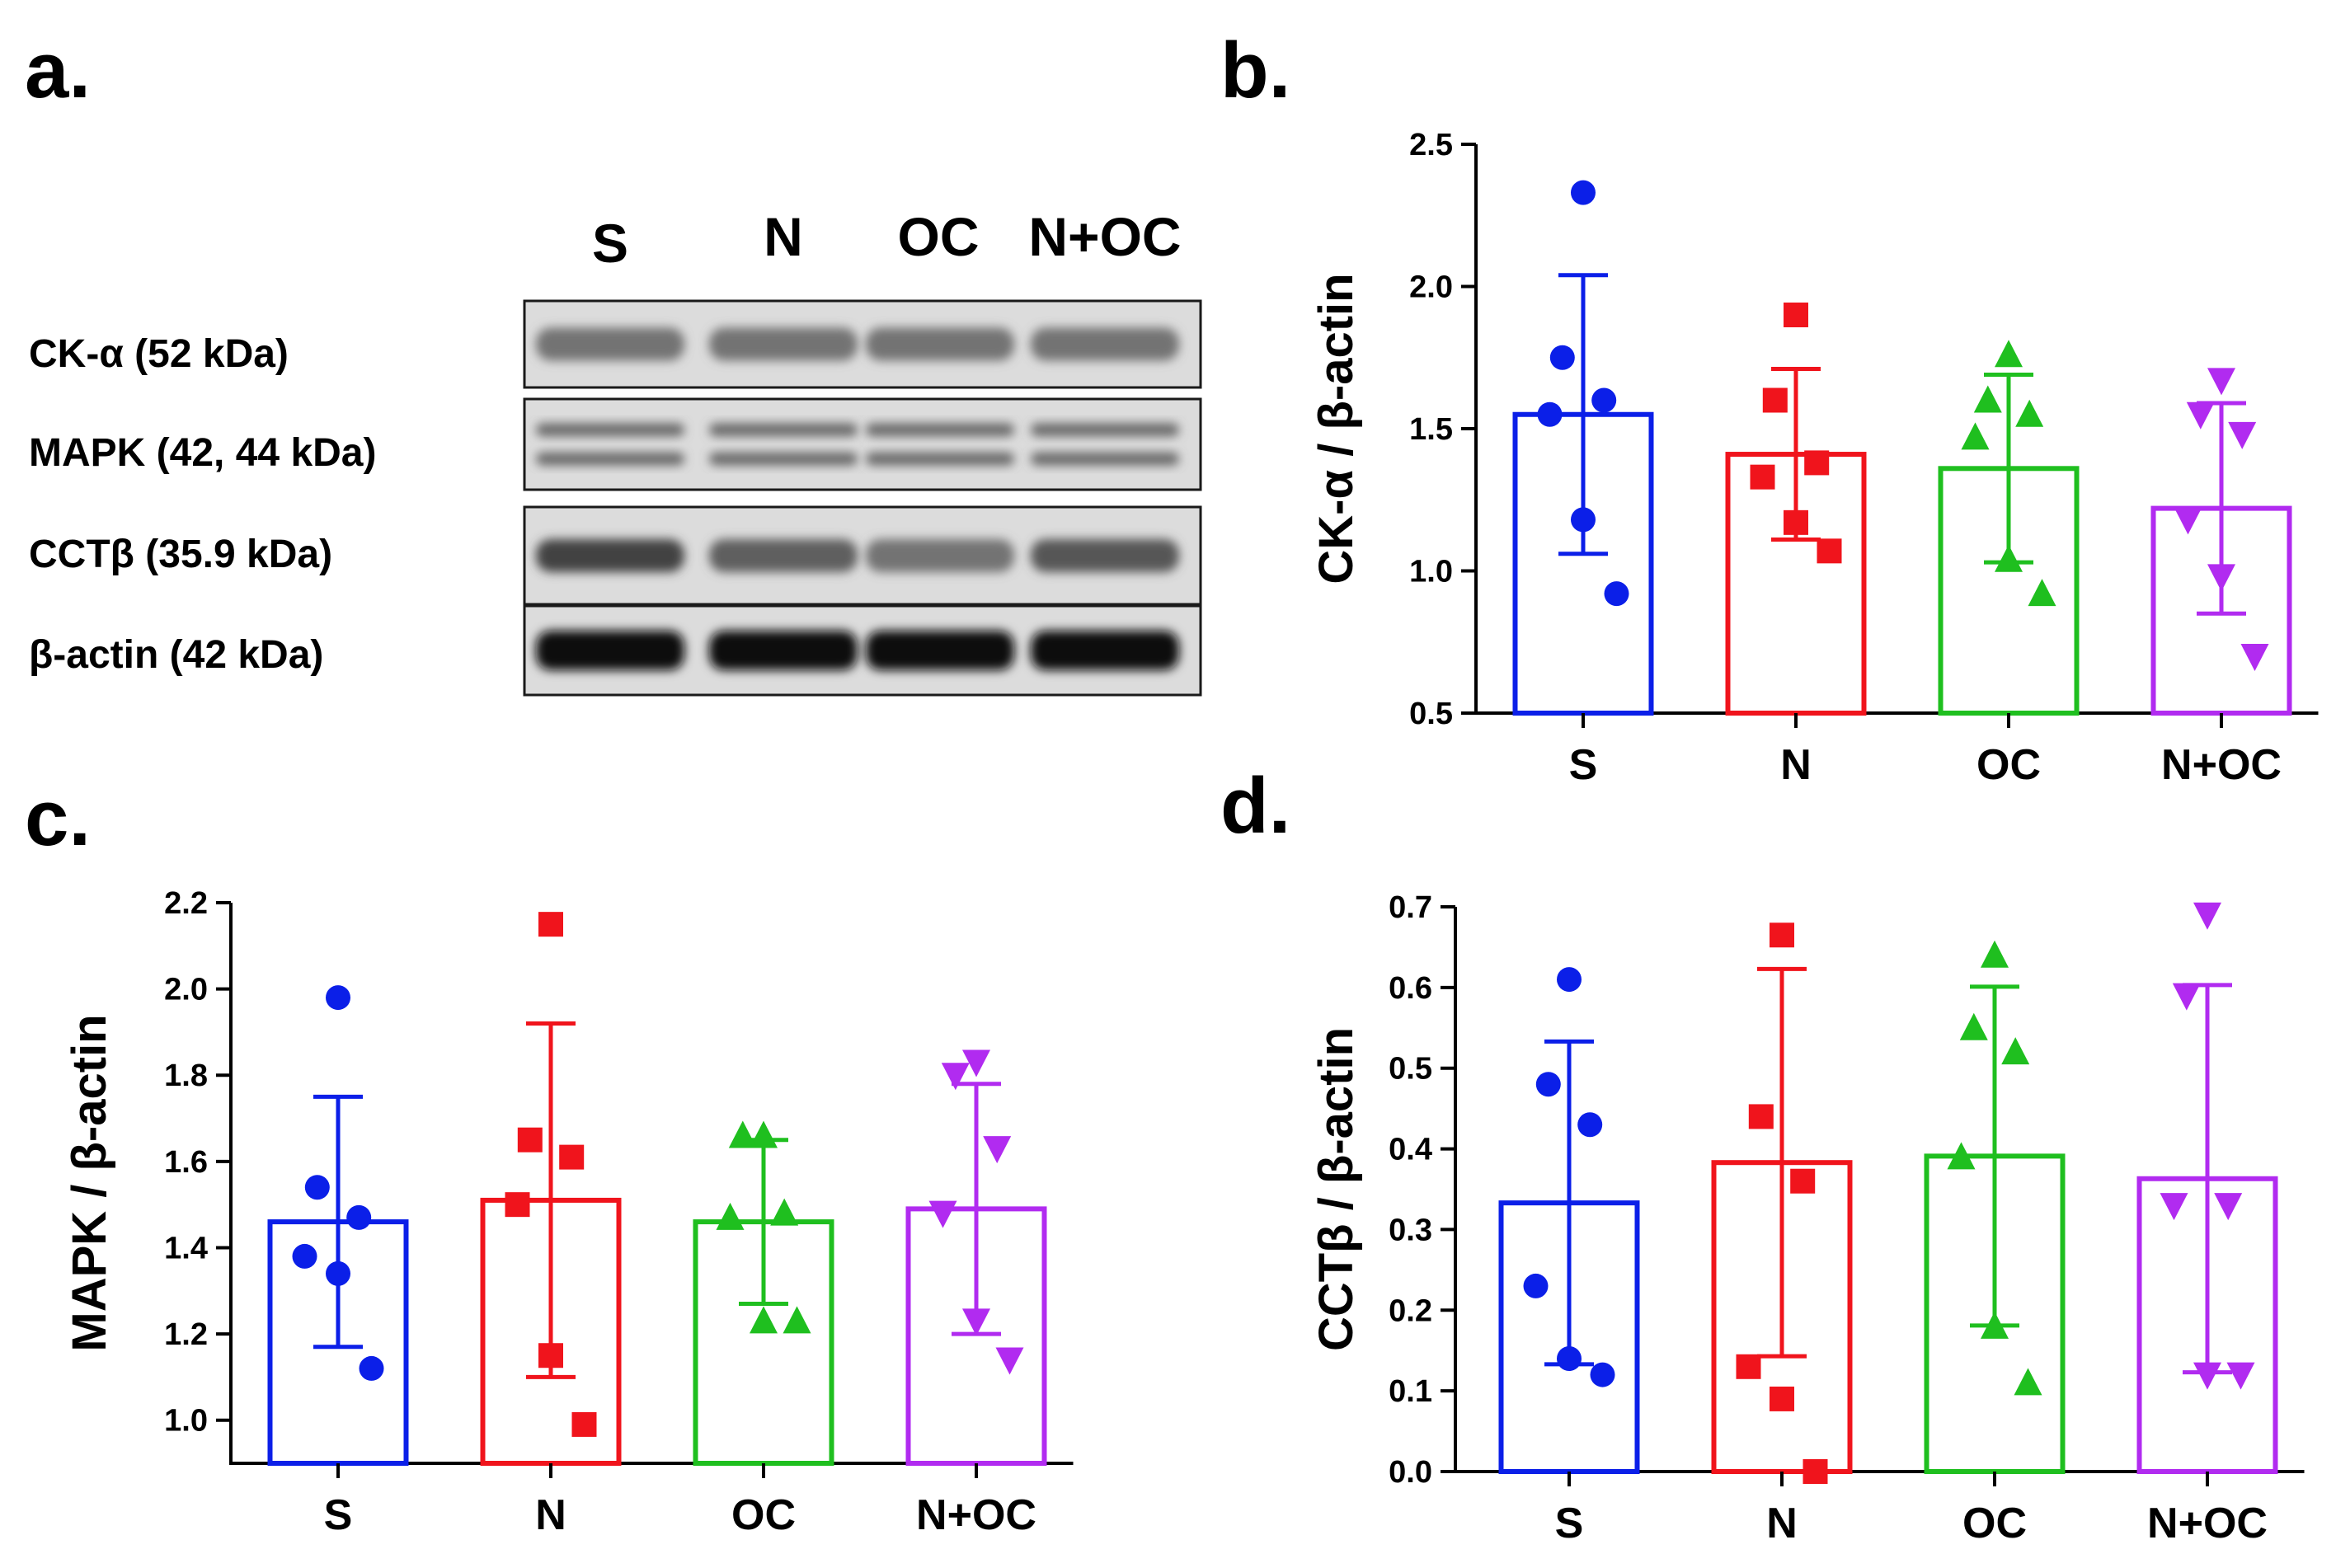 The image size is (2336, 1568). What do you see at coordinates (58, 818) in the screenshot?
I see `panel-letter-c: c.` at bounding box center [58, 818].